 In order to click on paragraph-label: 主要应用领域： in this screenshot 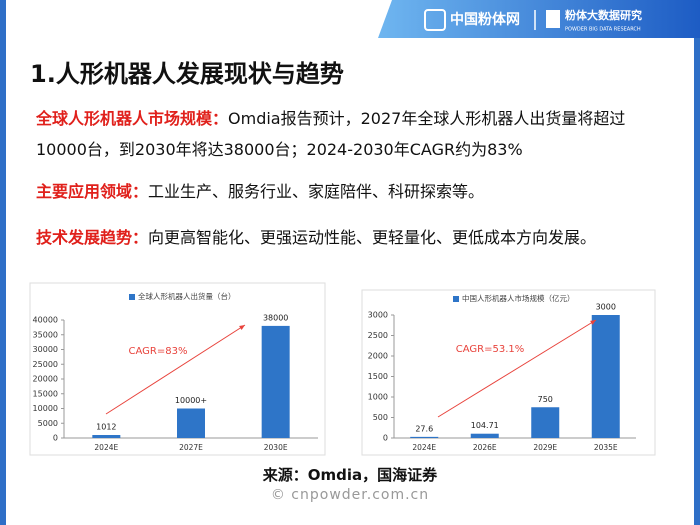, I will do `click(92, 191)`.